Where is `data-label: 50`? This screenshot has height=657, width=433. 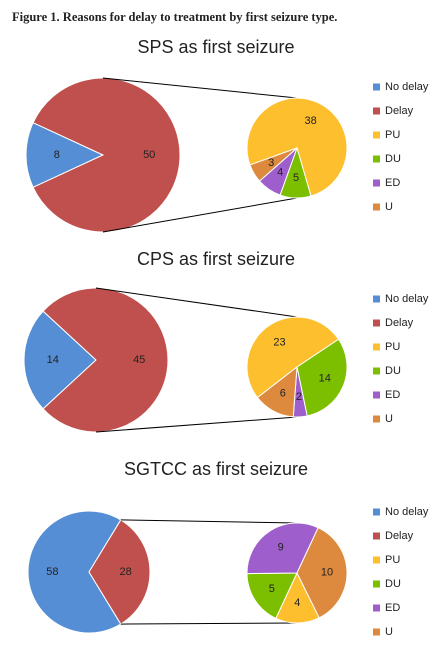
data-label: 50 is located at coordinates (149, 155).